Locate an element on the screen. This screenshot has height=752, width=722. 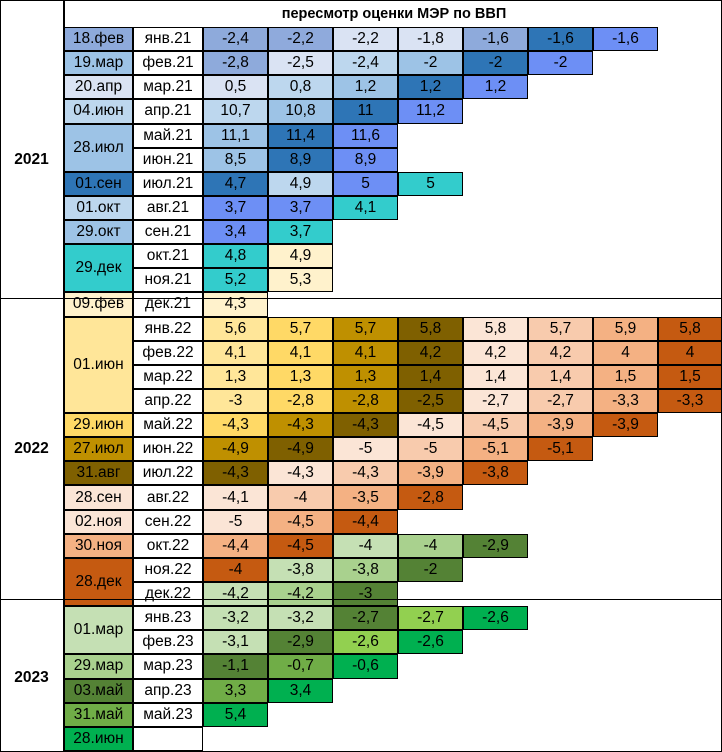
forecast-month-cell: май.21 is located at coordinates (168, 135).